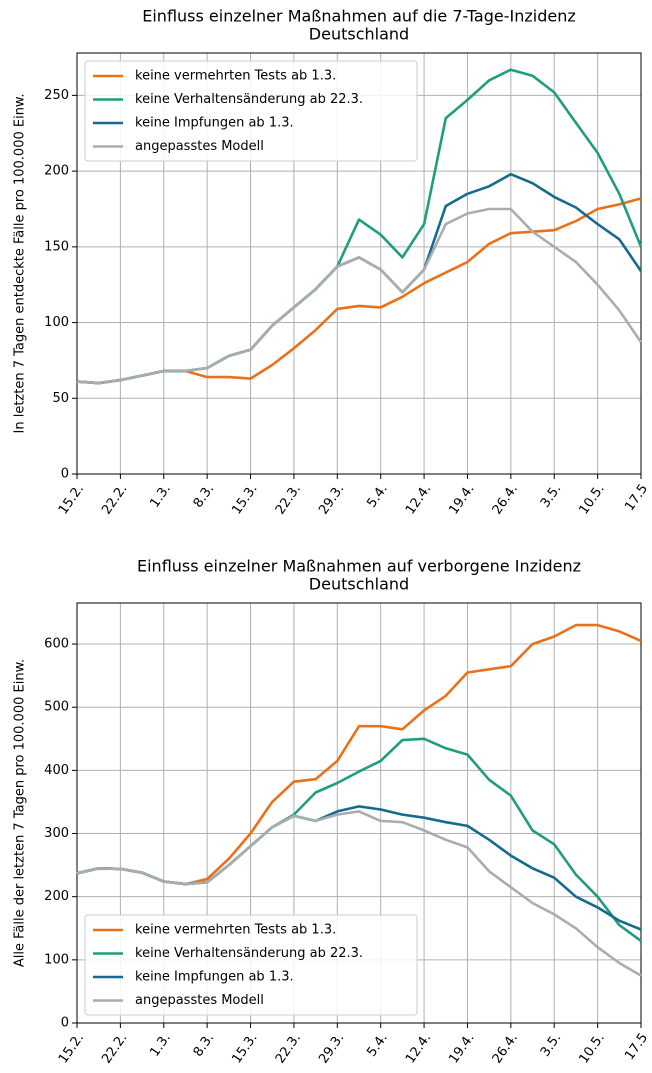  What do you see at coordinates (56, 770) in the screenshot?
I see `y-tick-label: 400` at bounding box center [56, 770].